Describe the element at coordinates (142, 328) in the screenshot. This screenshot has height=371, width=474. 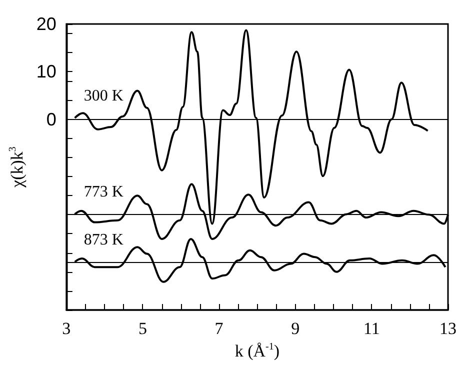
I see `x-tick-label: 5` at that location.